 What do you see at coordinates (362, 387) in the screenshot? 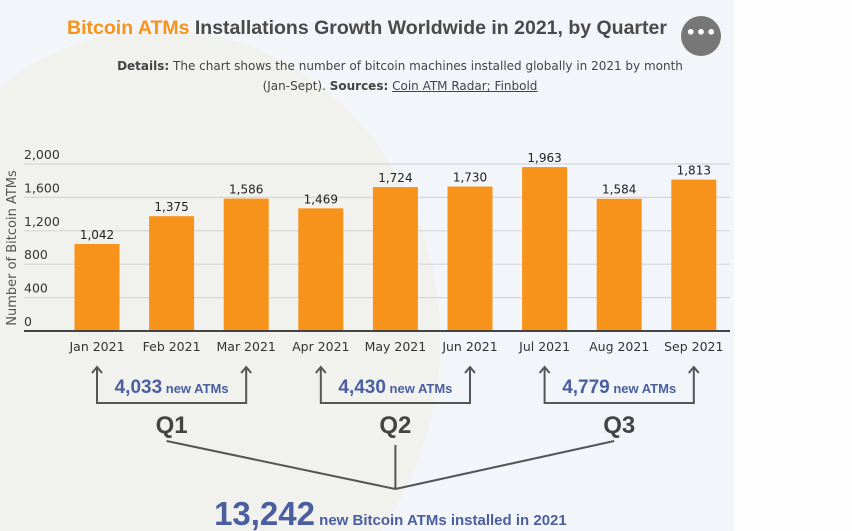
I see `quarter-total-value: 4,430` at bounding box center [362, 387].